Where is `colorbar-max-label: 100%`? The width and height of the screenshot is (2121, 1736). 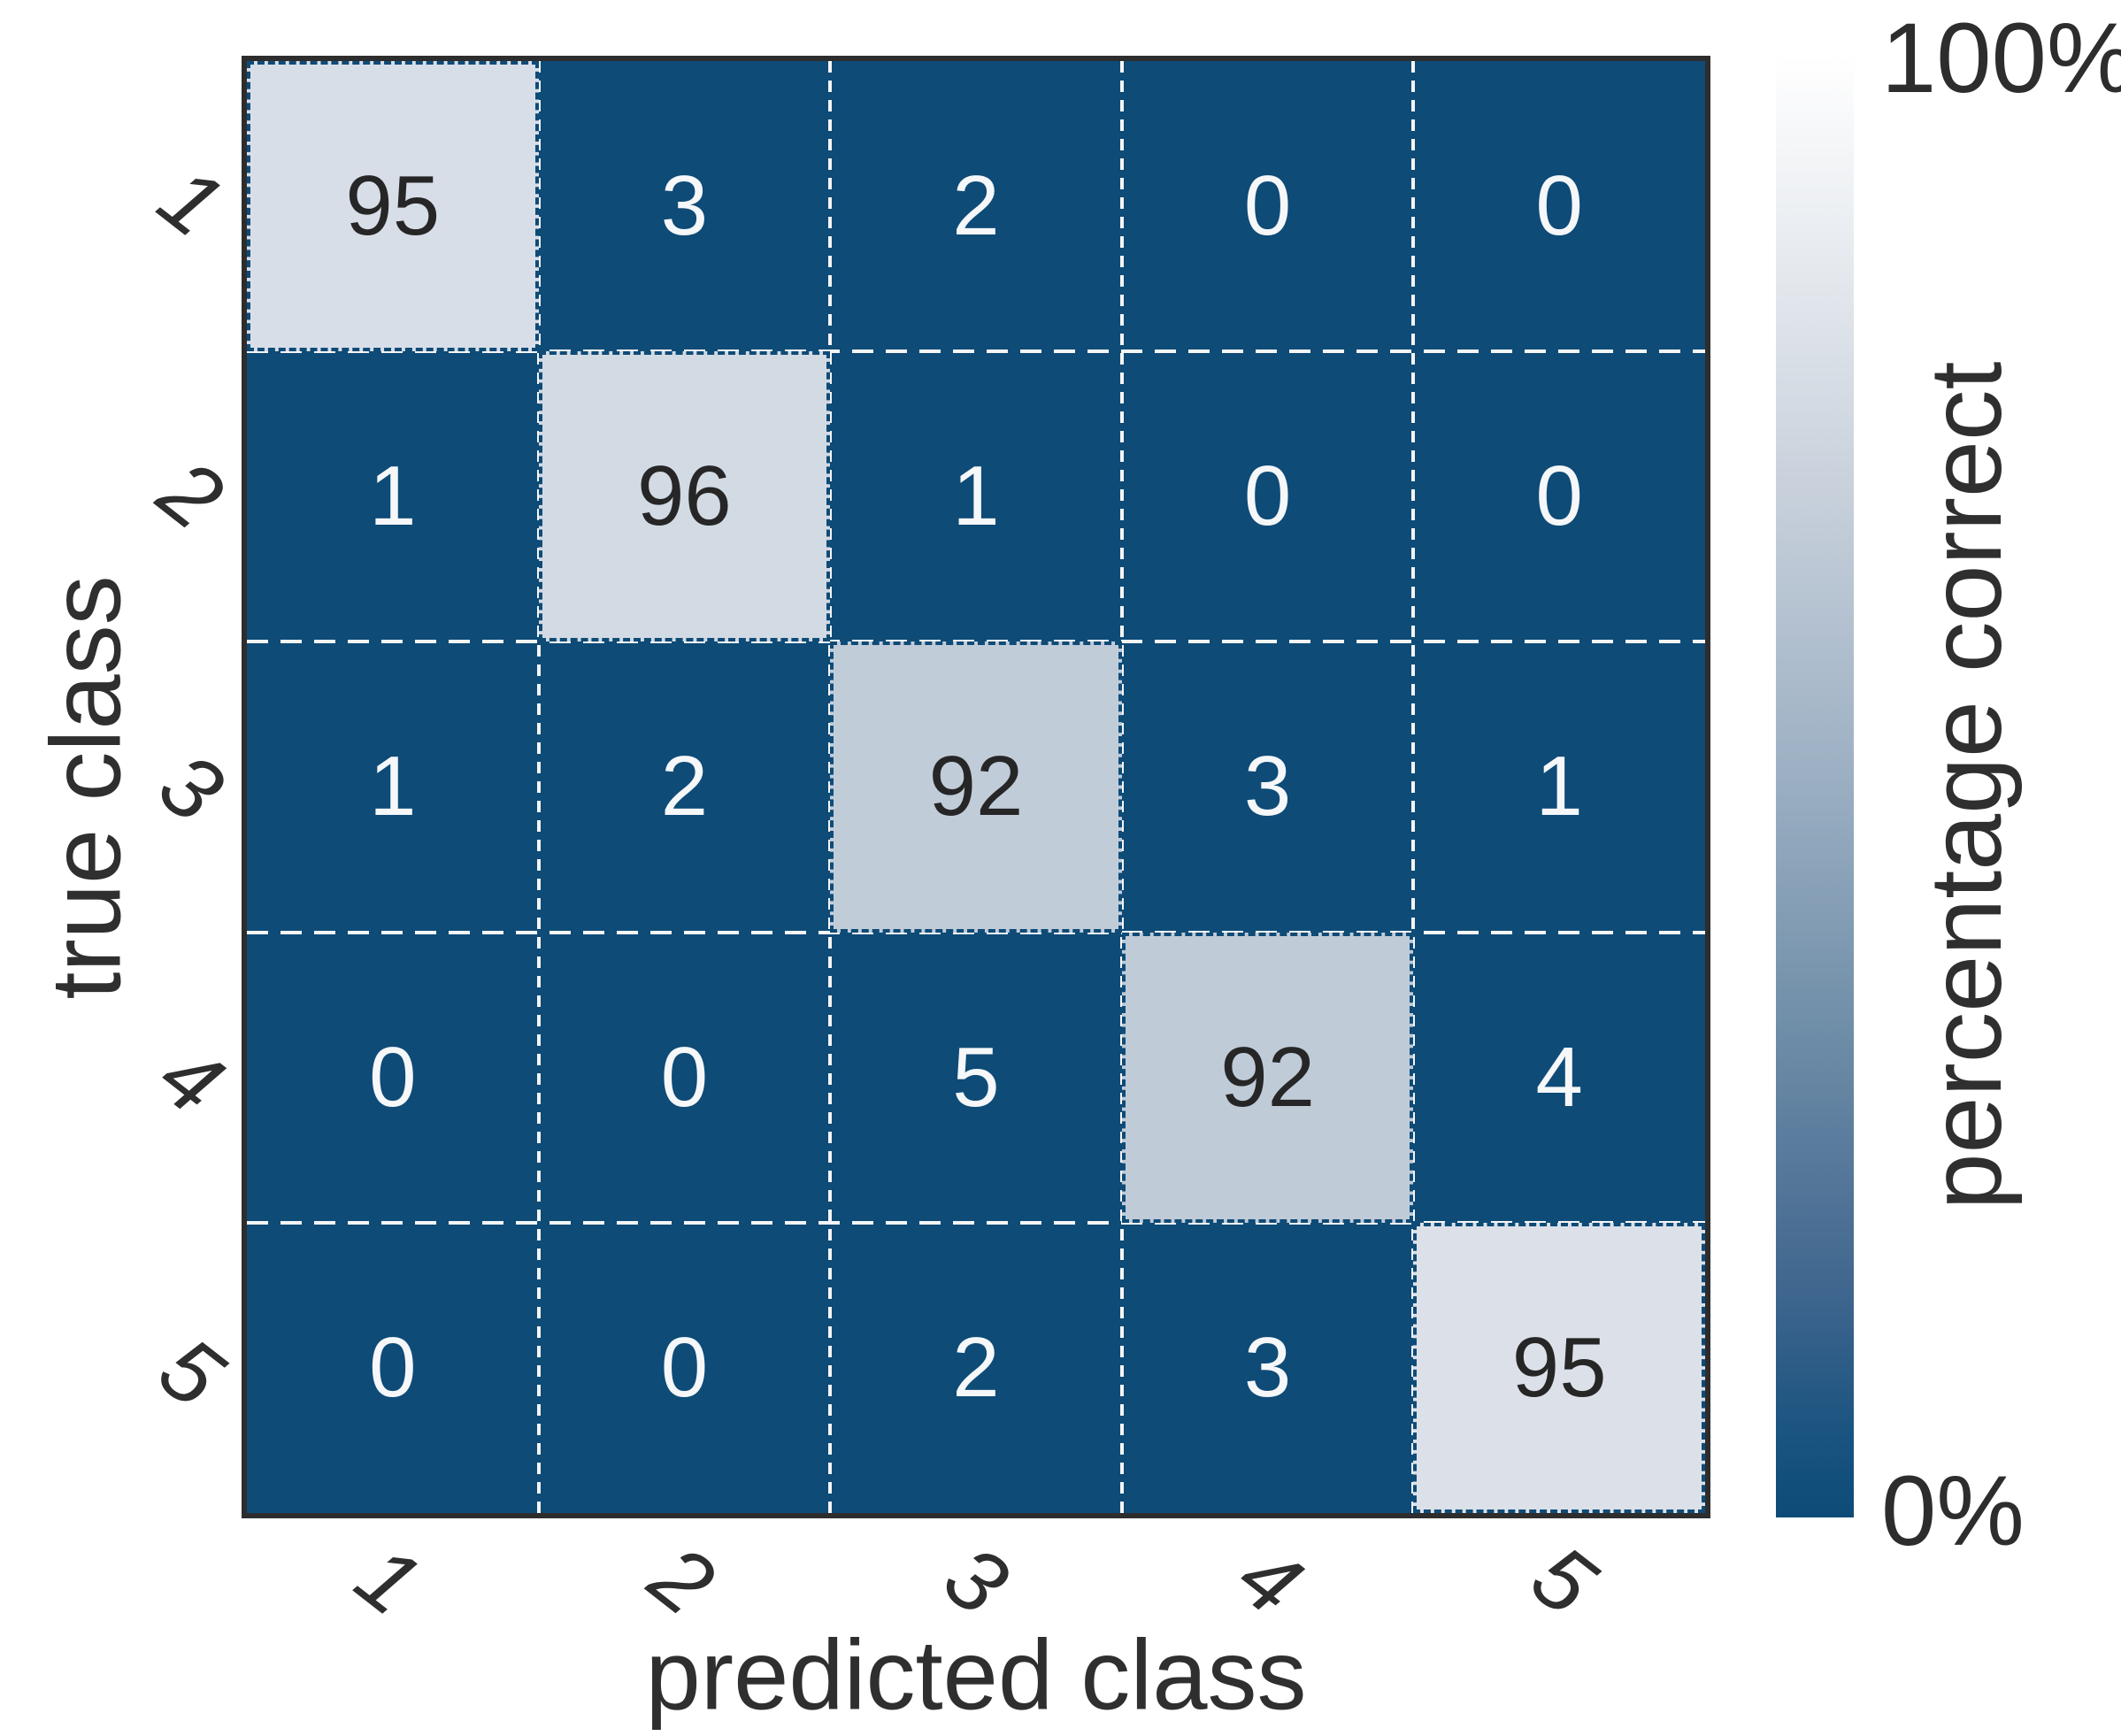
colorbar-max-label: 100% is located at coordinates (2001, 58).